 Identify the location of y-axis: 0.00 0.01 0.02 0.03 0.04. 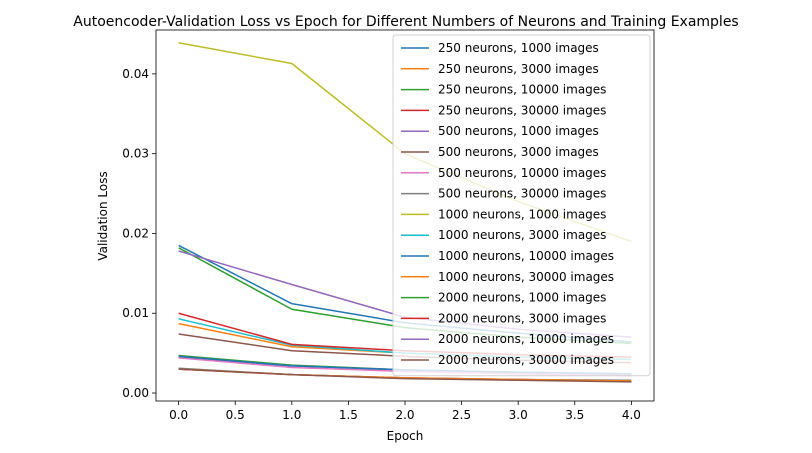
(139, 233).